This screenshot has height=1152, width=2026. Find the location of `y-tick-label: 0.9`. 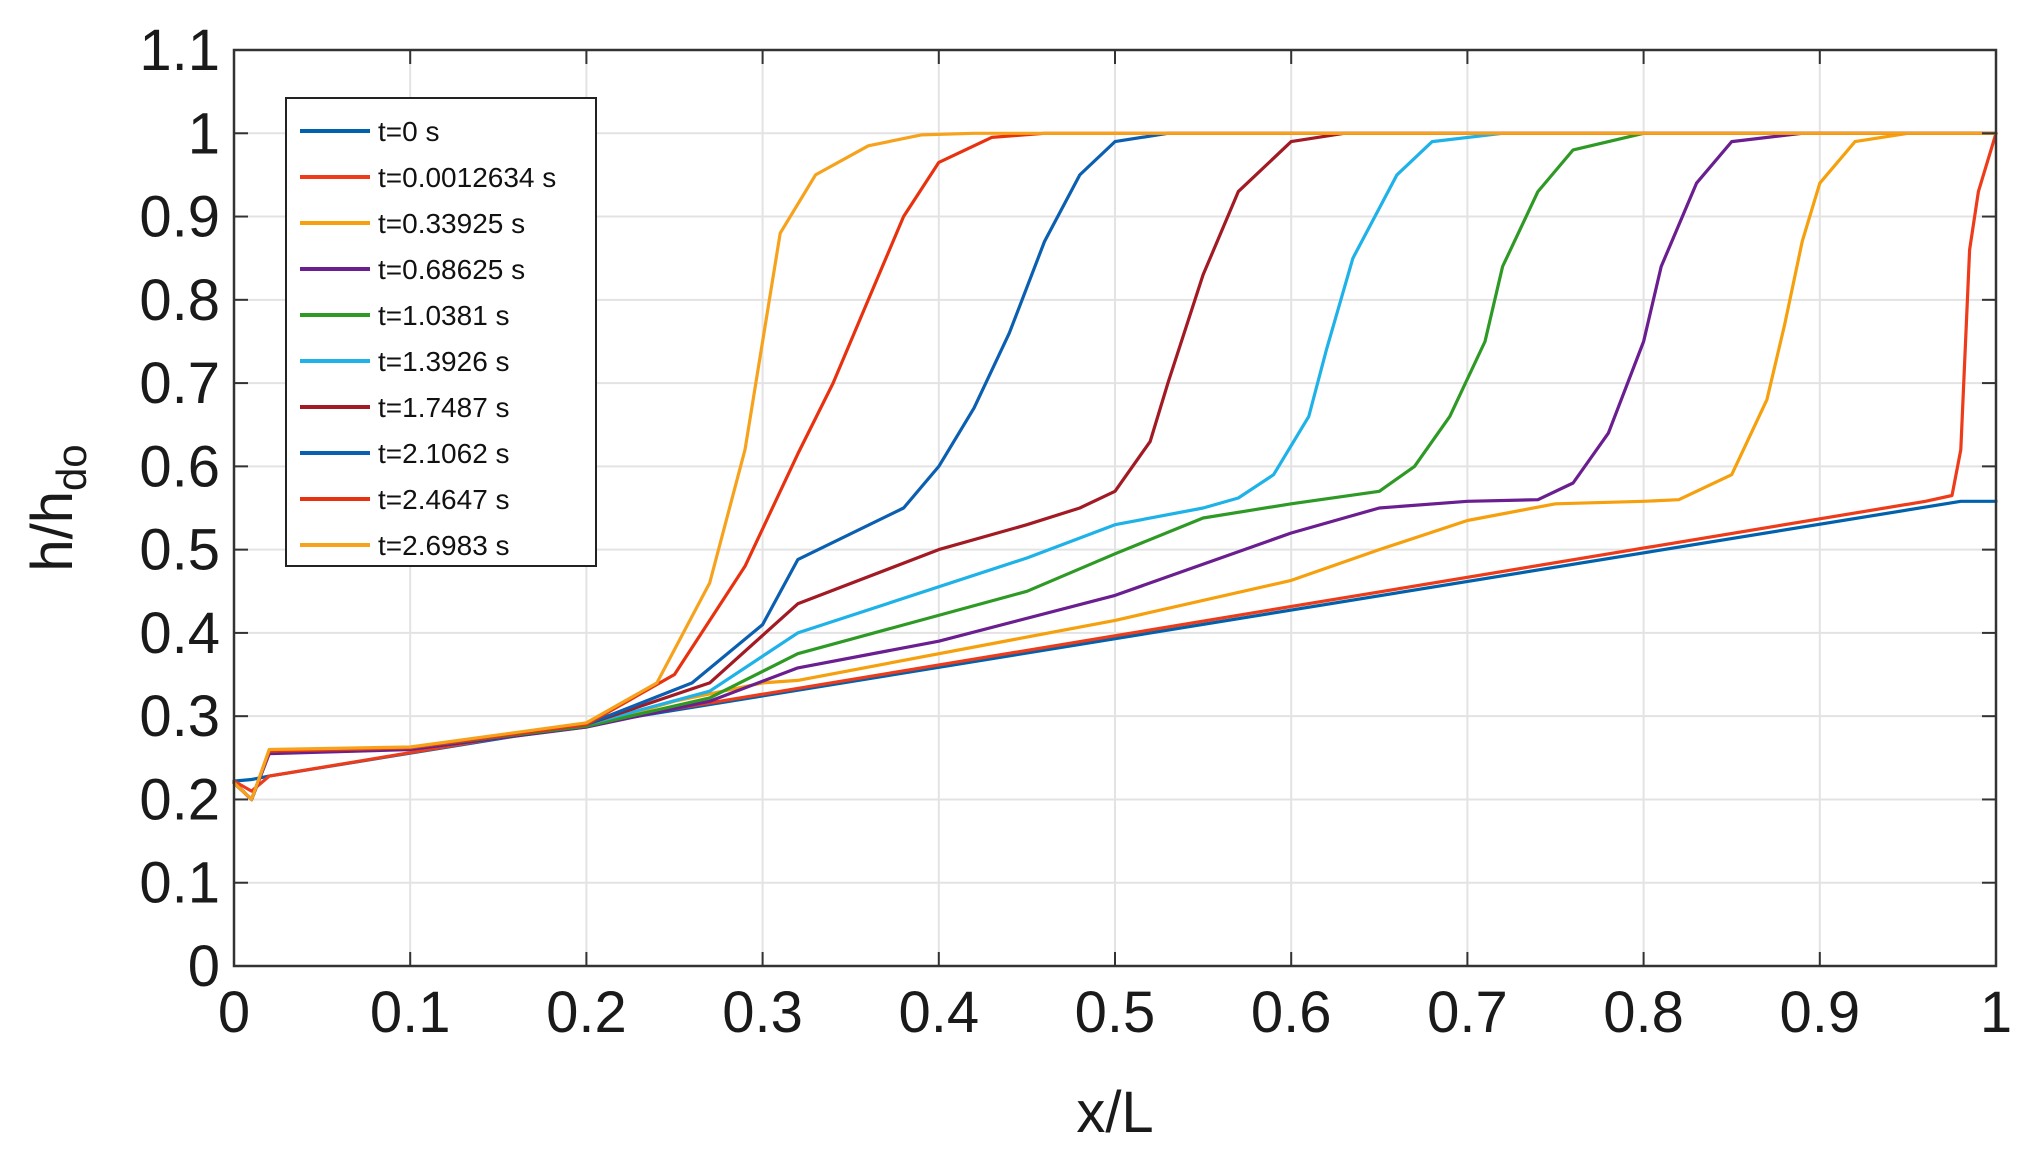

y-tick-label: 0.9 is located at coordinates (179, 217).